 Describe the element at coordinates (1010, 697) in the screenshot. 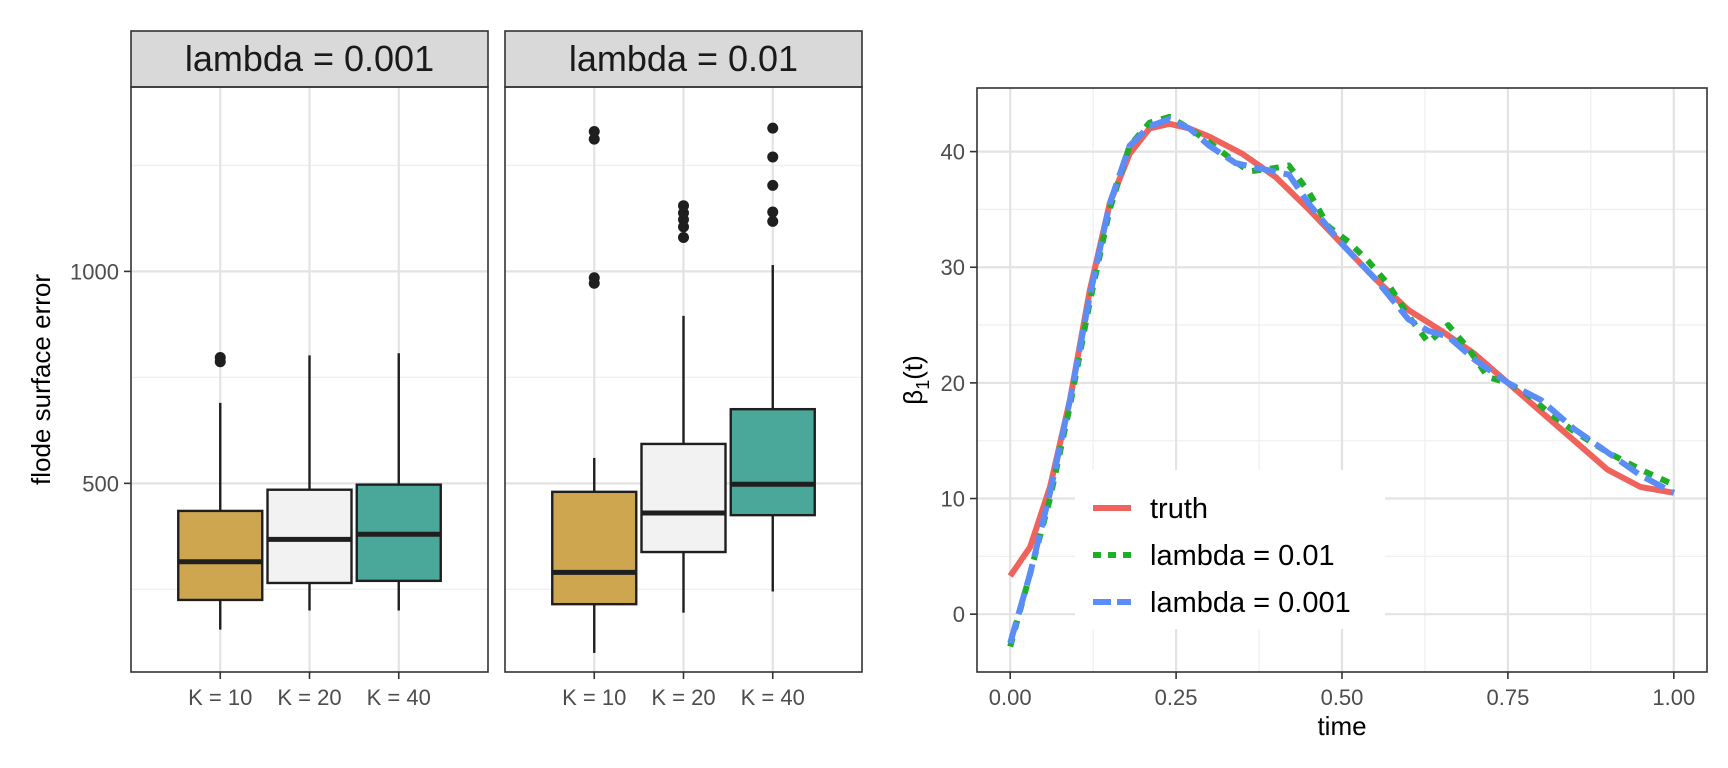

I see `x-tick-label: 0.00` at that location.